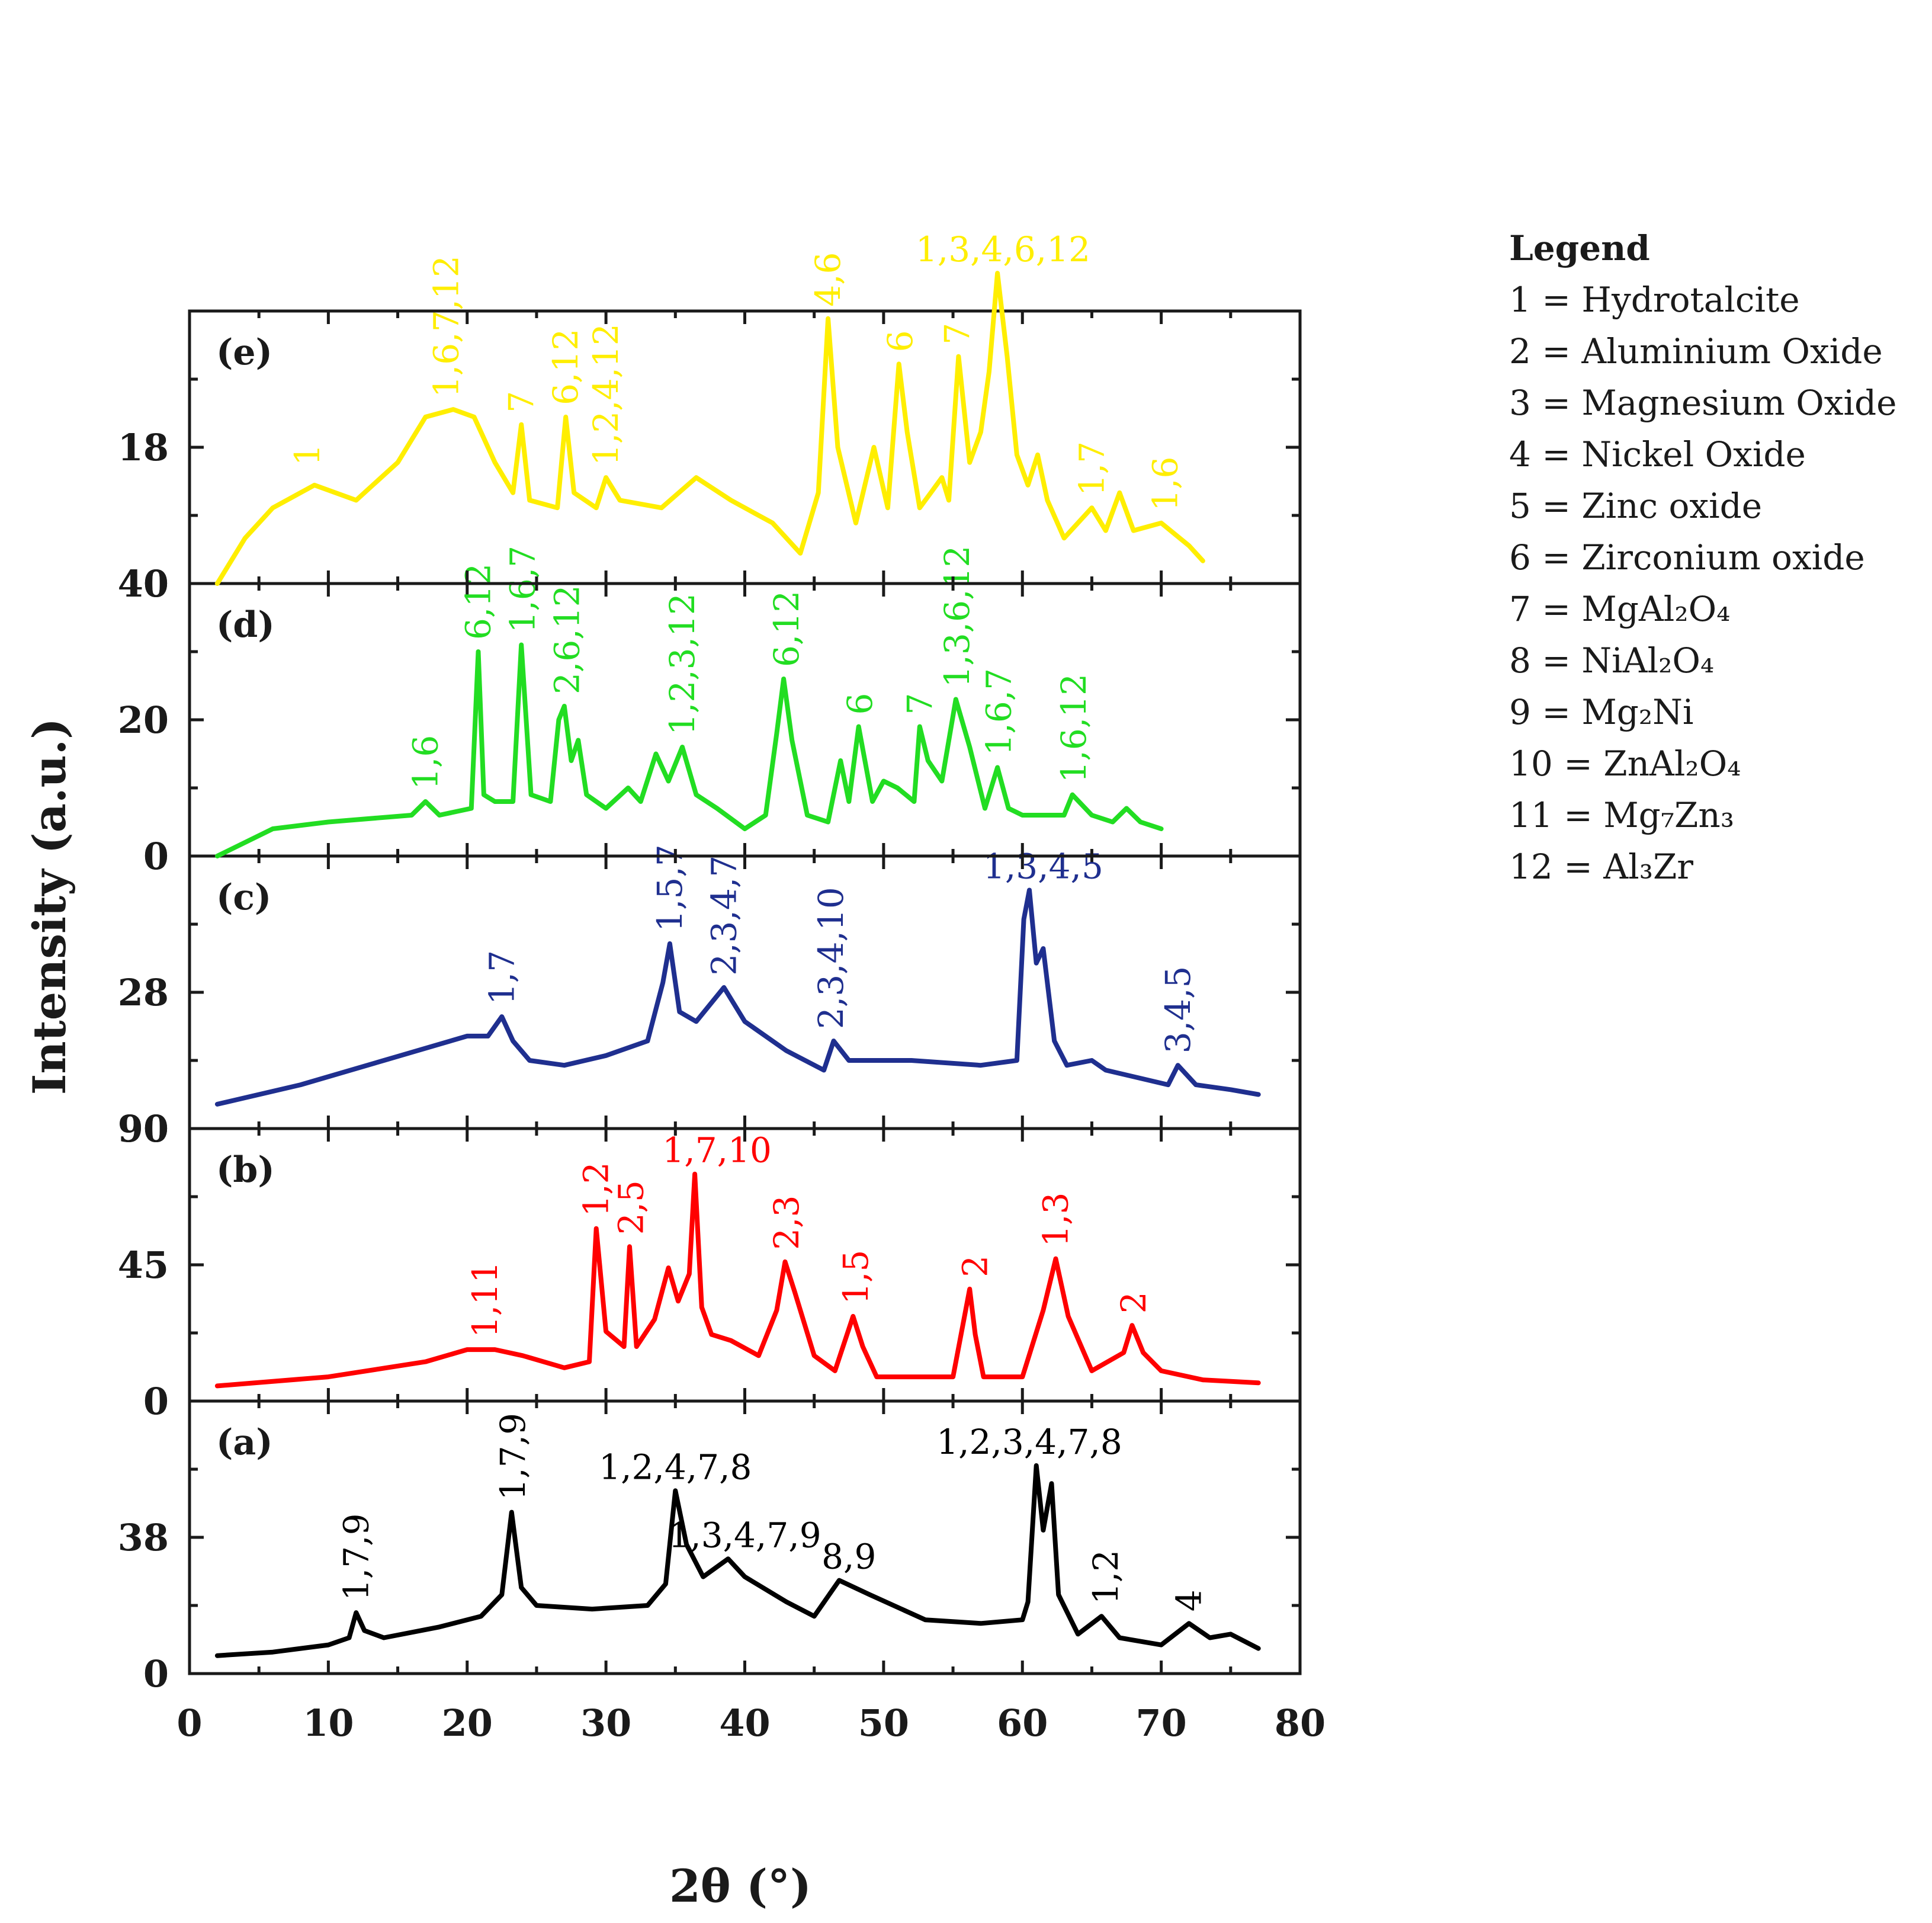  I want to click on peak-label: 1,3, so click(1056, 1220).